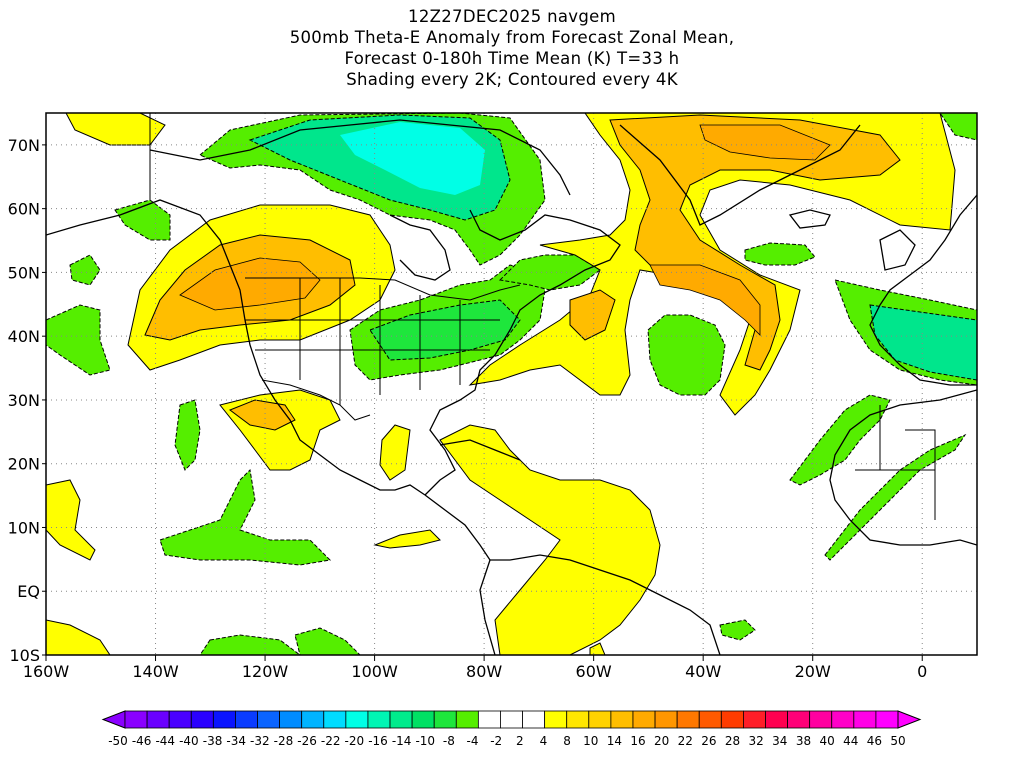 The image size is (1024, 768). Describe the element at coordinates (28, 591) in the screenshot. I see `latitude-tick-label: EQ` at that location.